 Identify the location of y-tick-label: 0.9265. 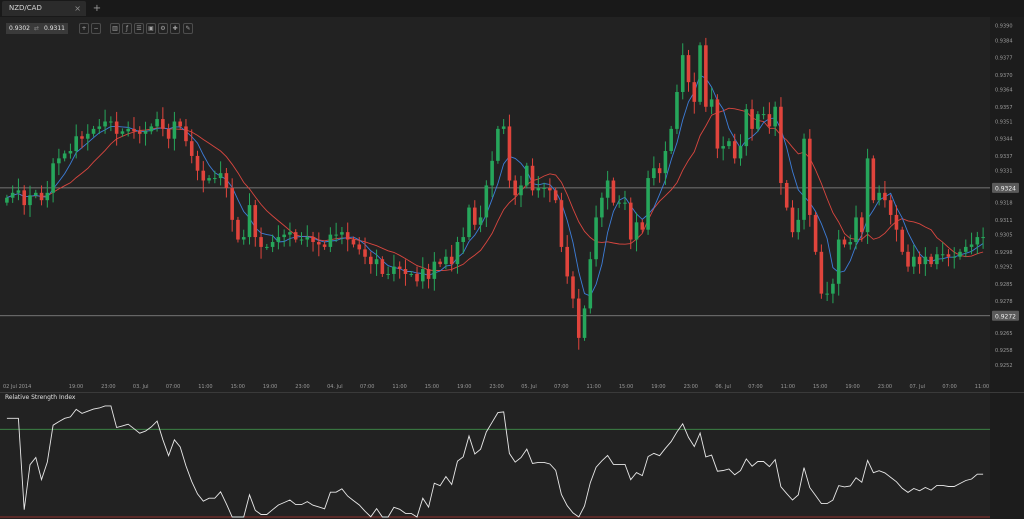
(1004, 334).